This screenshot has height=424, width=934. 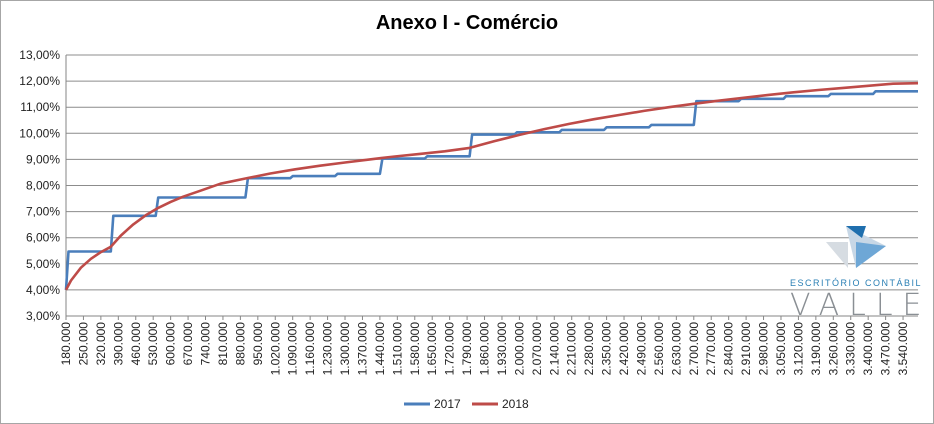 What do you see at coordinates (607, 349) in the screenshot?
I see `x-tick-label: 2.350.000` at bounding box center [607, 349].